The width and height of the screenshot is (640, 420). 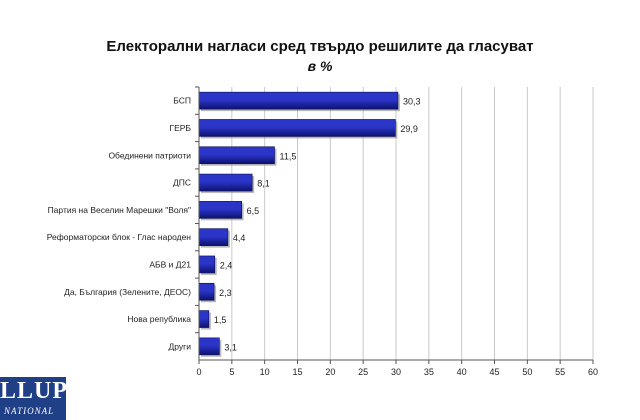 What do you see at coordinates (226, 265) in the screenshot?
I see `value-label: 2,4` at bounding box center [226, 265].